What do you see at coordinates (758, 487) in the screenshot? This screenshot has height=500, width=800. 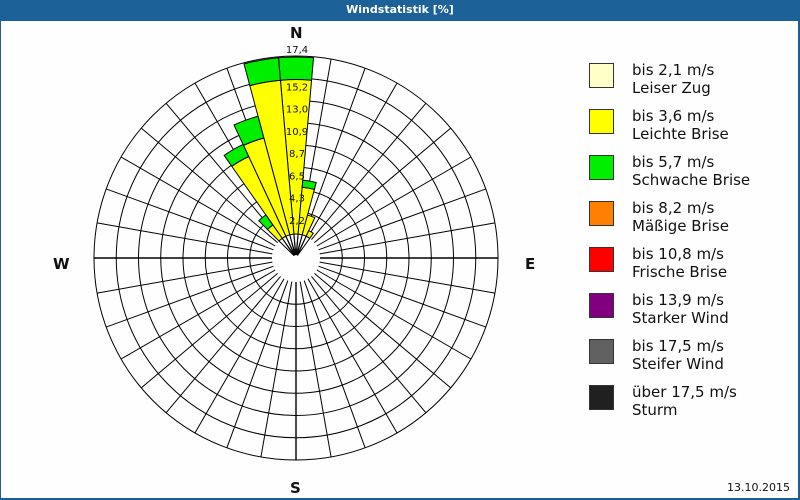 I see `date-stamp: 13.10.2015` at bounding box center [758, 487].